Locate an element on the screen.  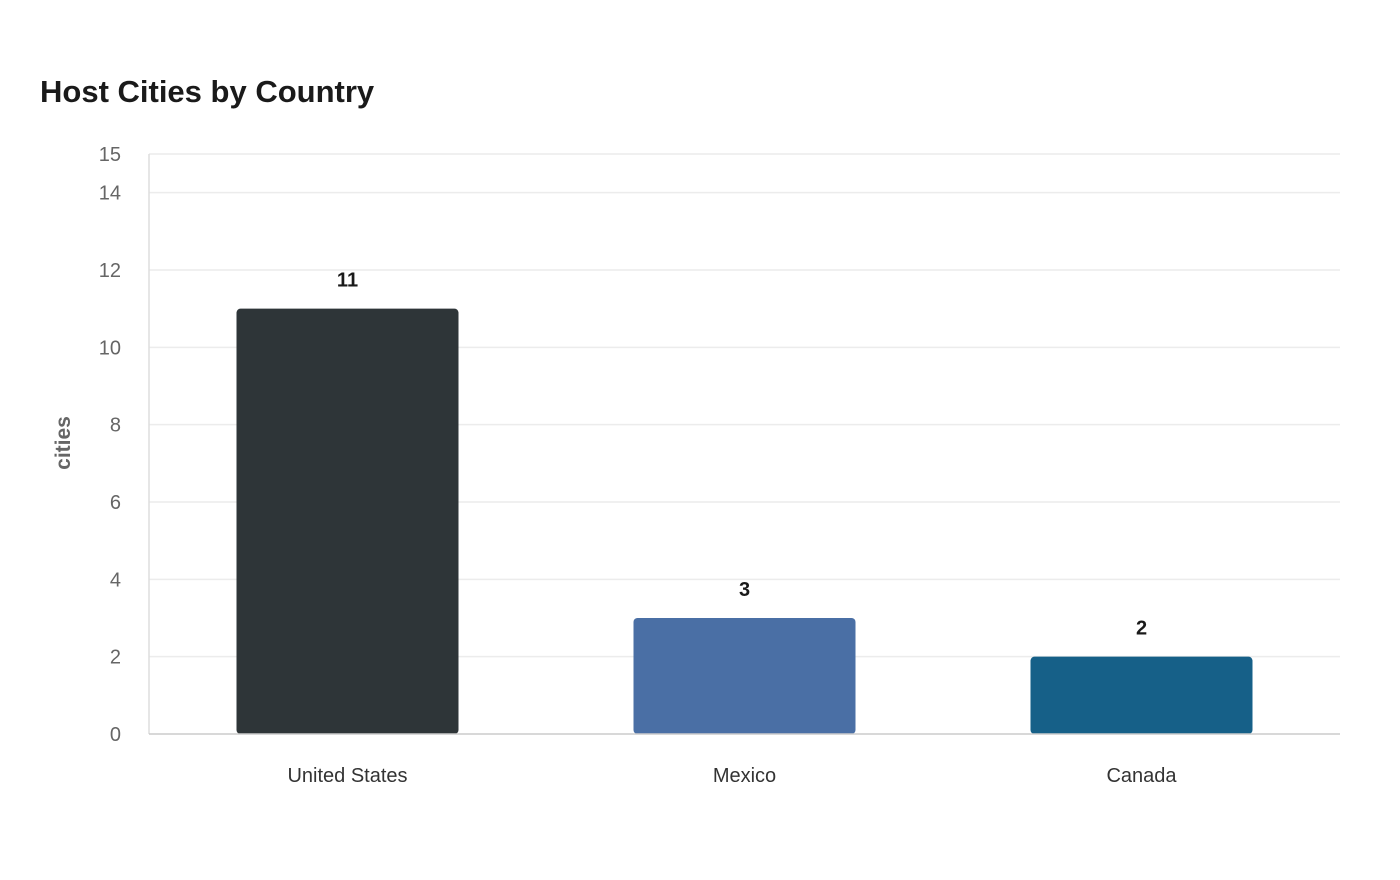
y-tick-label: 0 is located at coordinates (115, 735).